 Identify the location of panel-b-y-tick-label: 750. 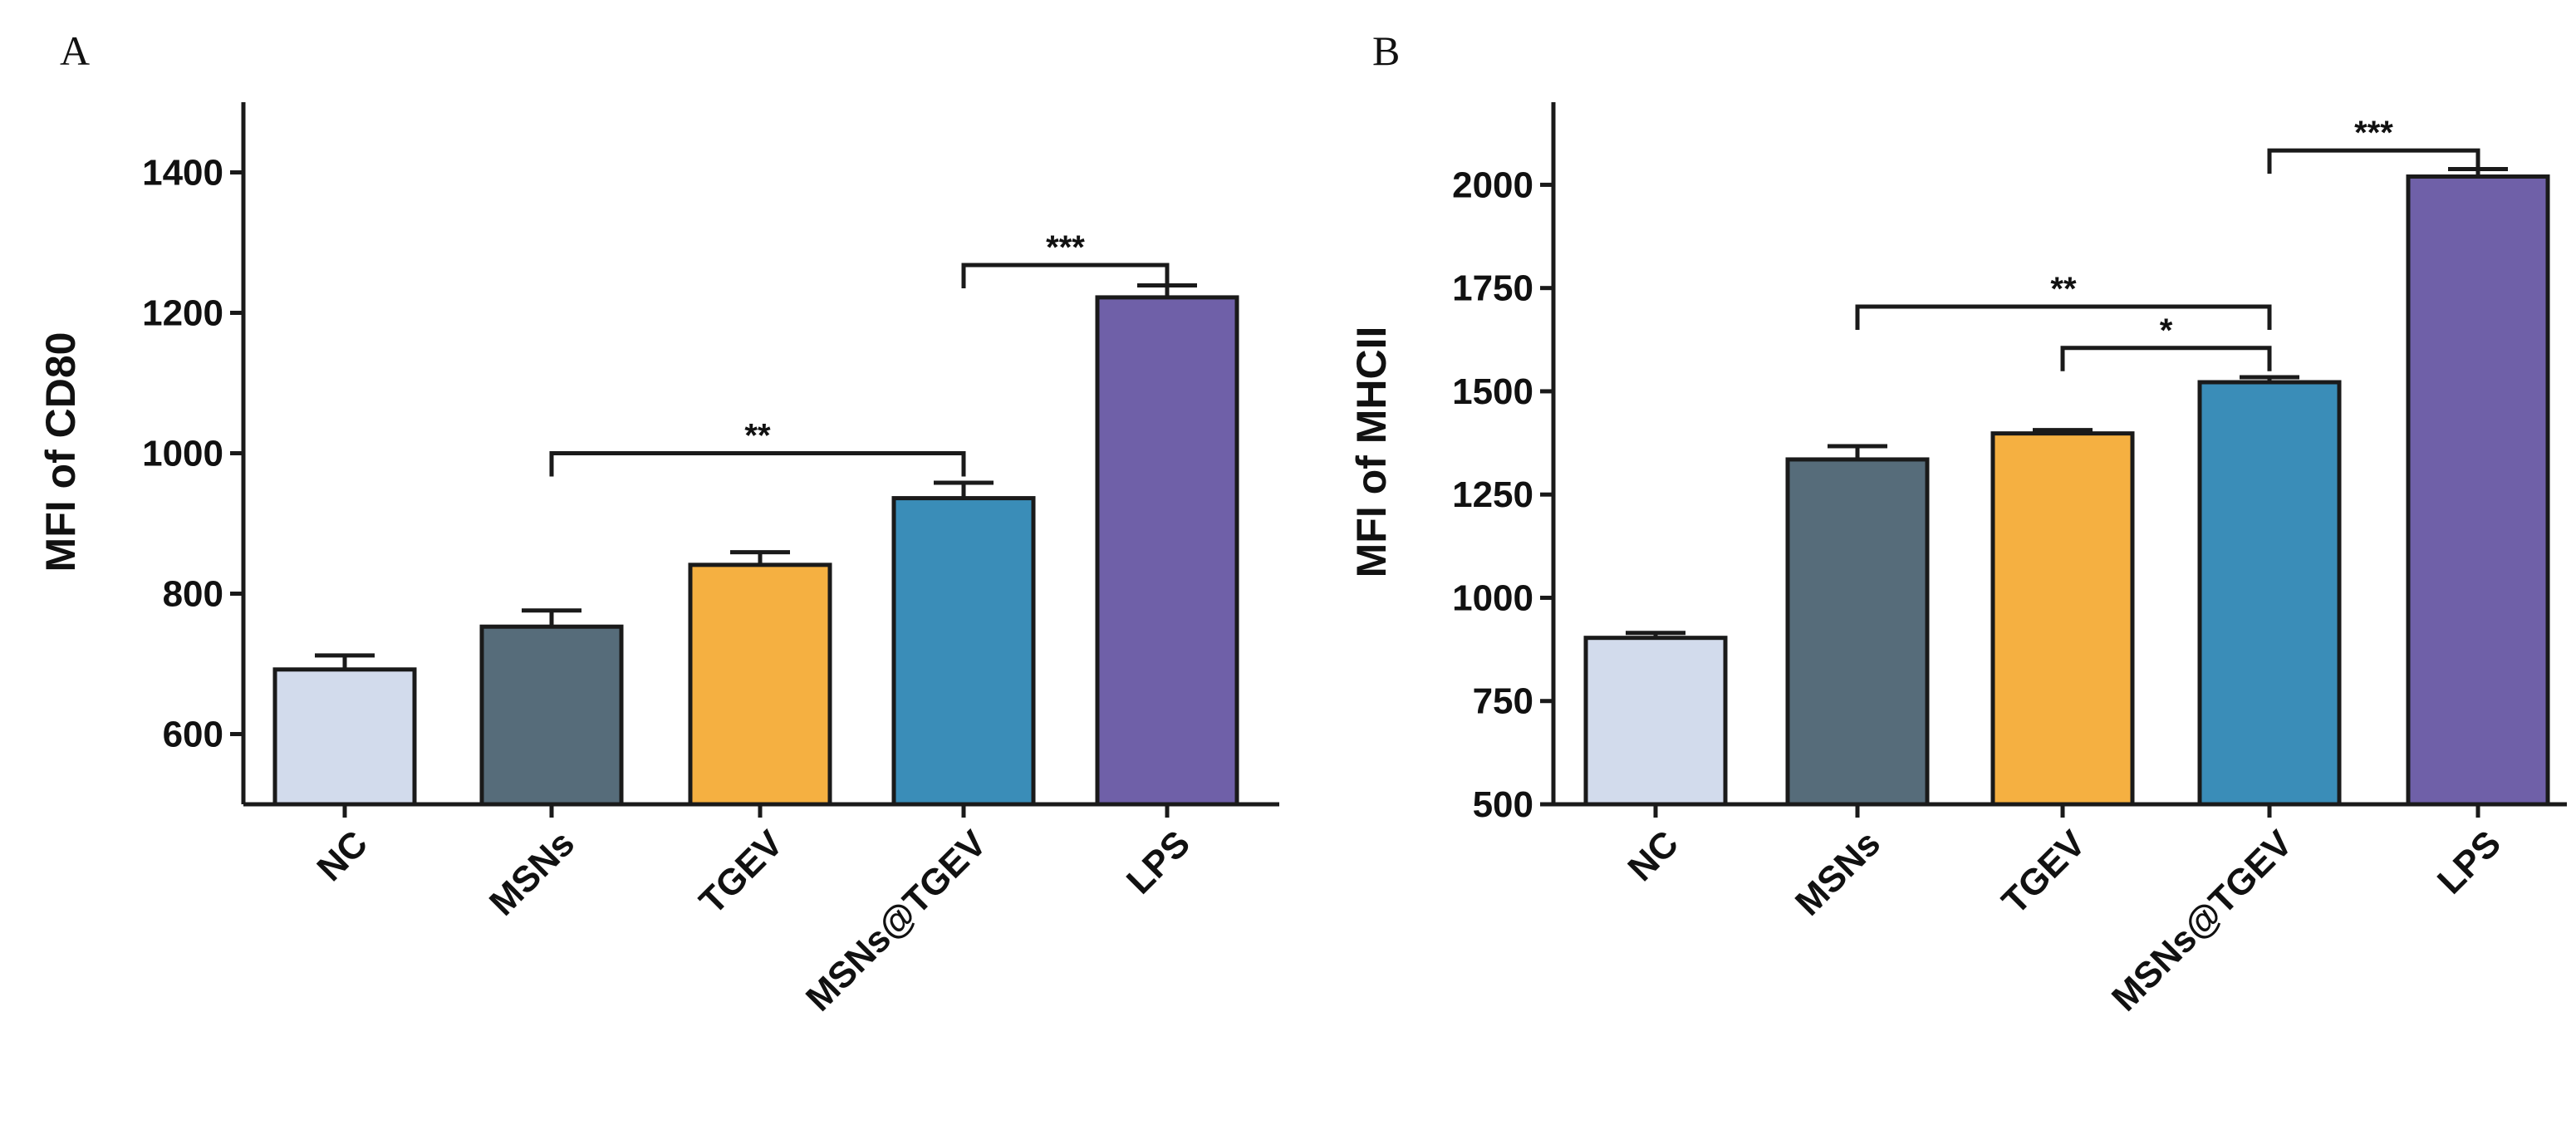
(1503, 701).